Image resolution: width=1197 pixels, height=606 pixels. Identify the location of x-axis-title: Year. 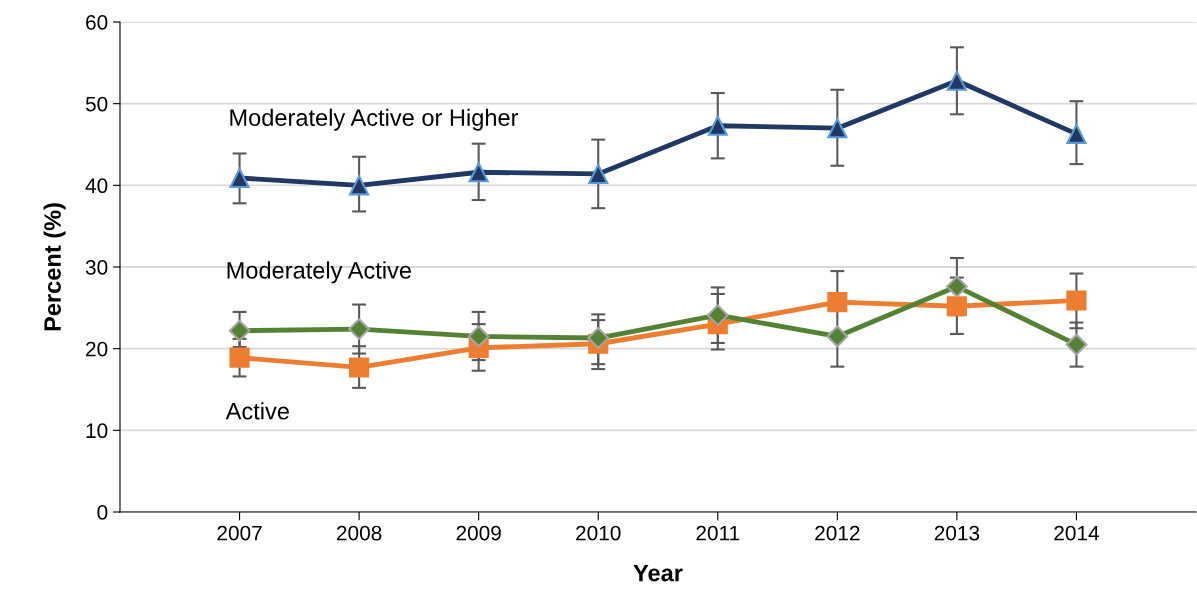
(658, 573).